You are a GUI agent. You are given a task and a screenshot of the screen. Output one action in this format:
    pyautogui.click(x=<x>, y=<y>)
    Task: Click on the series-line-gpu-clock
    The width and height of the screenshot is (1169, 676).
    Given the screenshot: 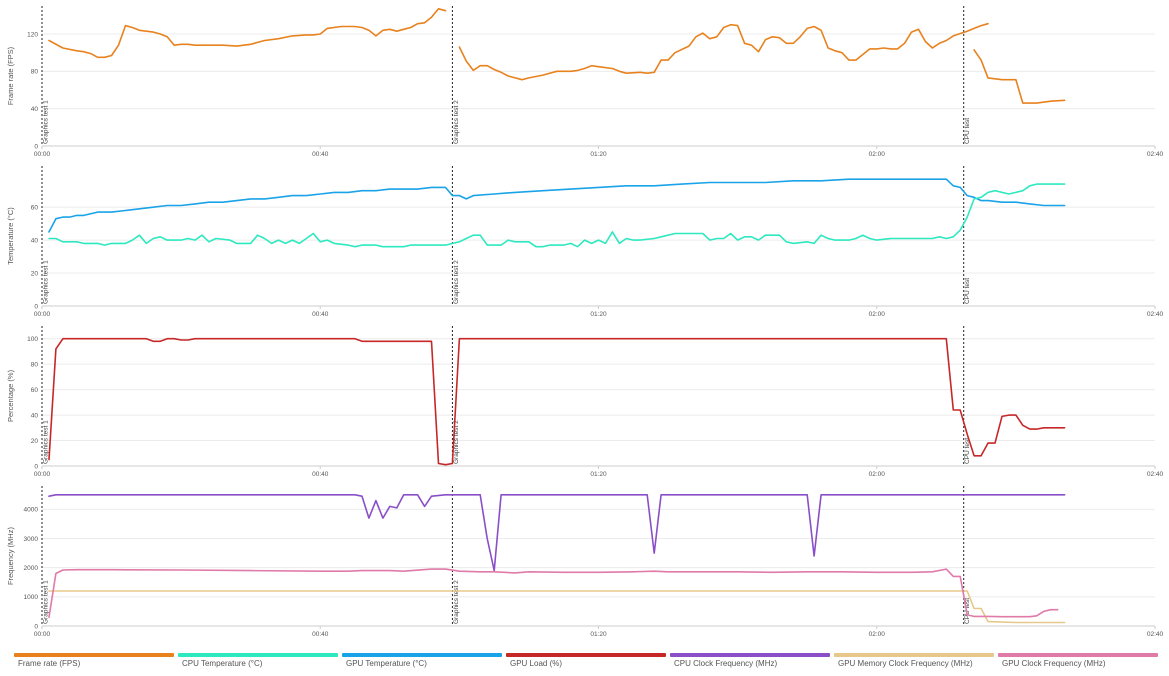 What is the action you would take?
    pyautogui.click(x=553, y=593)
    